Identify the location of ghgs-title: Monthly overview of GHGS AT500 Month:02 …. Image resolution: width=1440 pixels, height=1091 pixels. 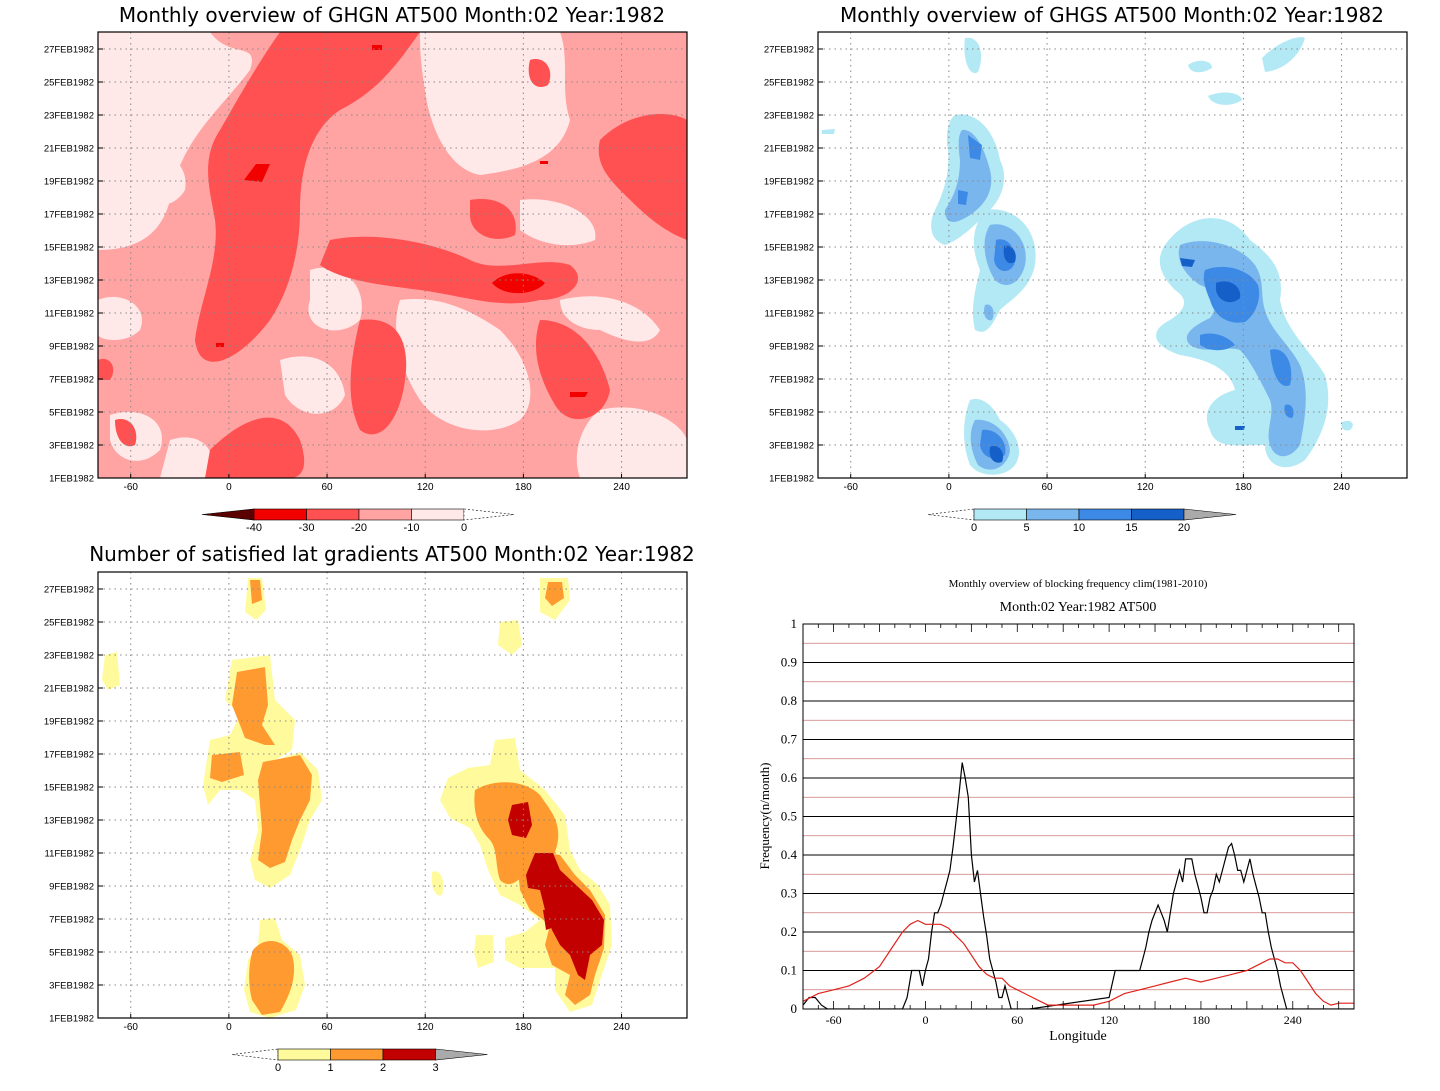
(1112, 15).